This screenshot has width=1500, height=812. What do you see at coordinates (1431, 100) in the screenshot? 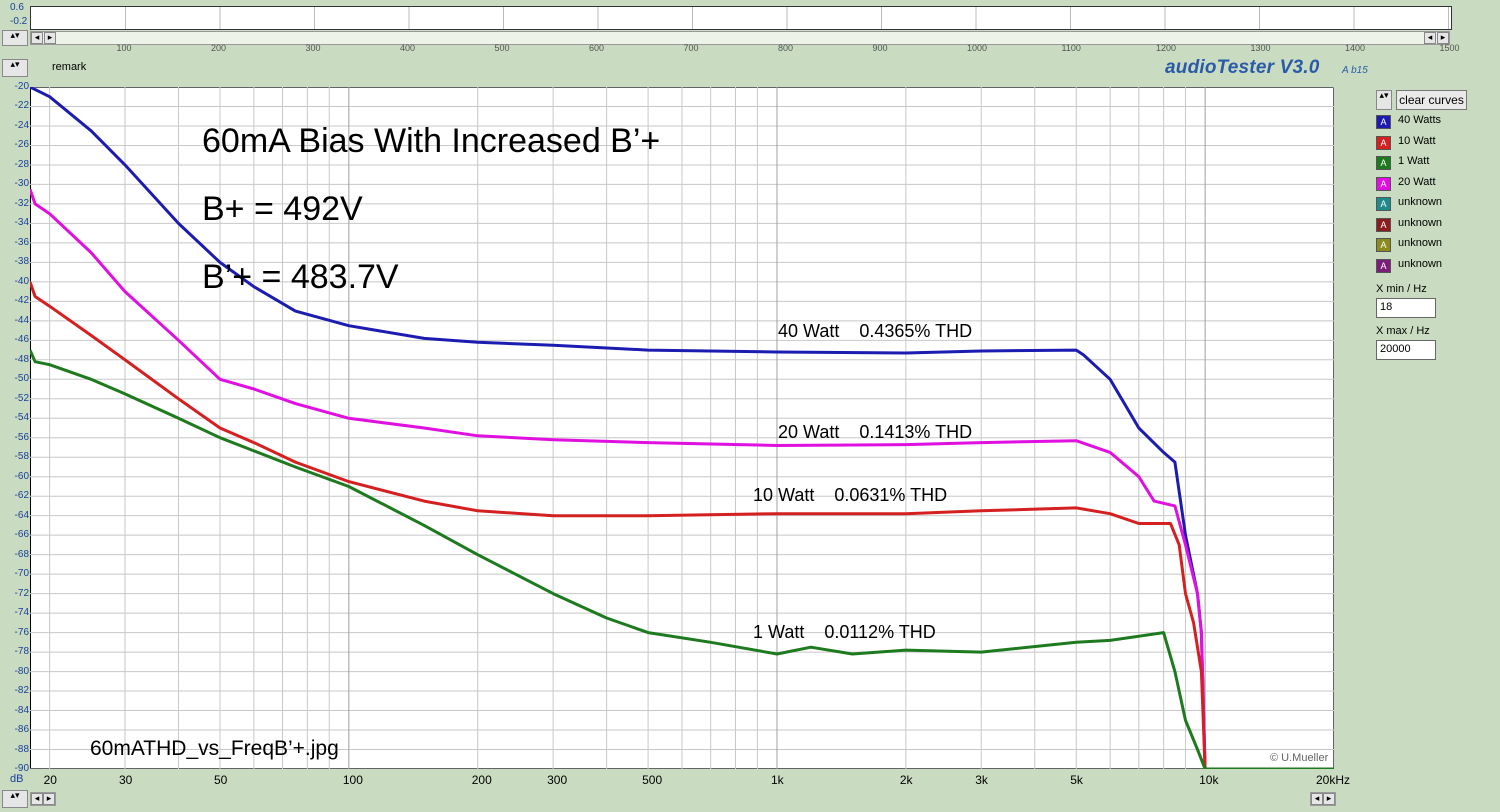
I see `clear-curves-button: clear curves` at bounding box center [1431, 100].